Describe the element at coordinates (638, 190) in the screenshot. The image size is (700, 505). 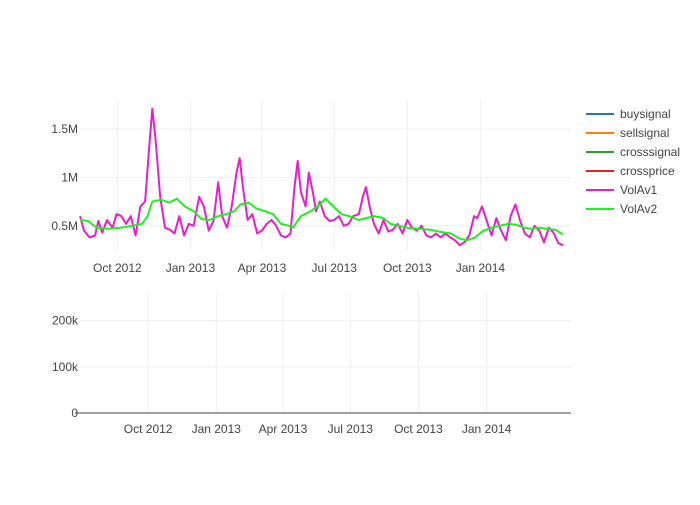
I see `legend-item-label: VolAv1` at that location.